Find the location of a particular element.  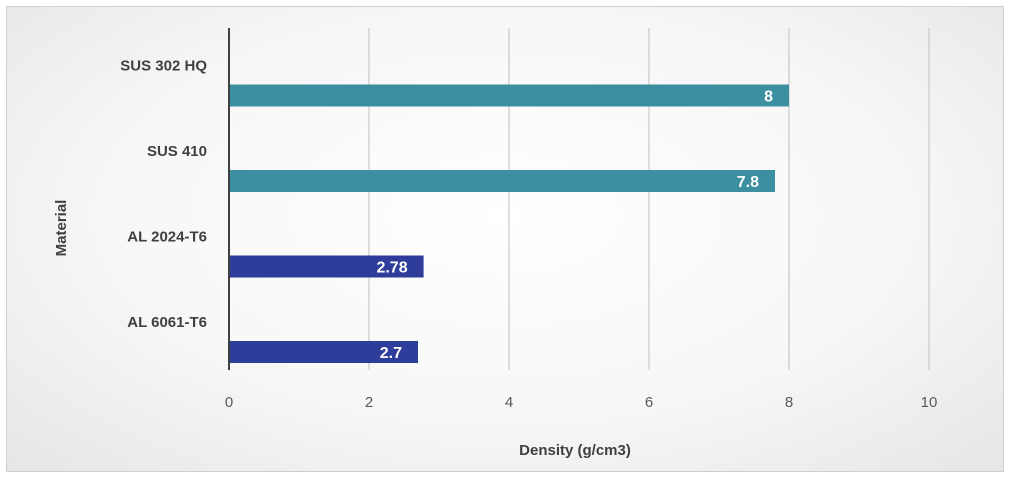

x-tick-label-6: 6 is located at coordinates (649, 402).